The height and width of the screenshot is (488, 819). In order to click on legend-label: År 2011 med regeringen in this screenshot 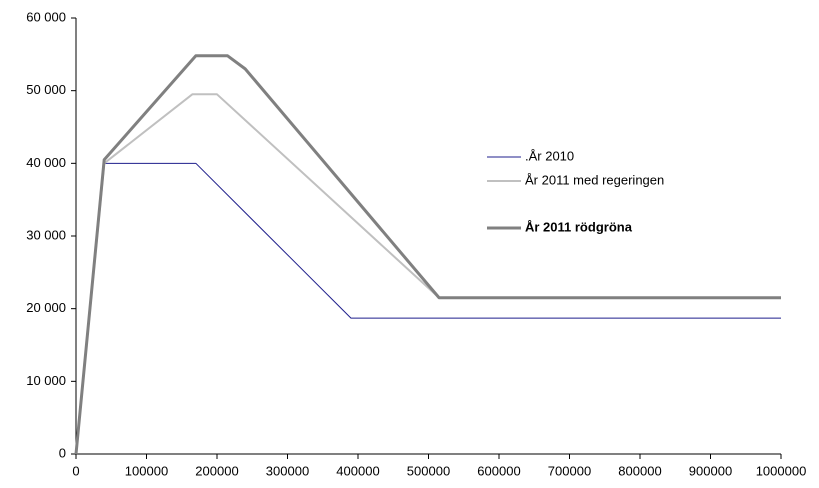, I will do `click(594, 179)`.